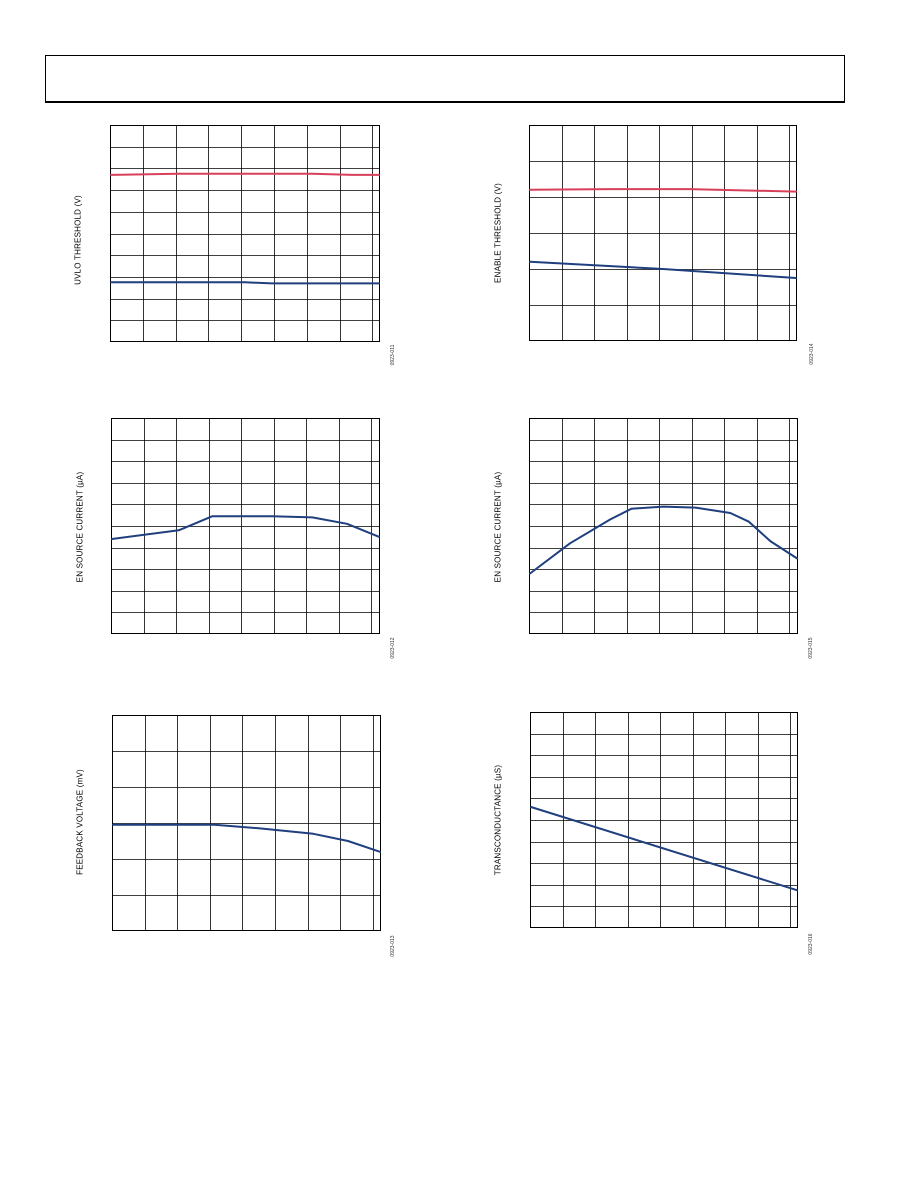 This screenshot has height=1188, width=918. I want to click on enable-threshold-chart, so click(663, 233).